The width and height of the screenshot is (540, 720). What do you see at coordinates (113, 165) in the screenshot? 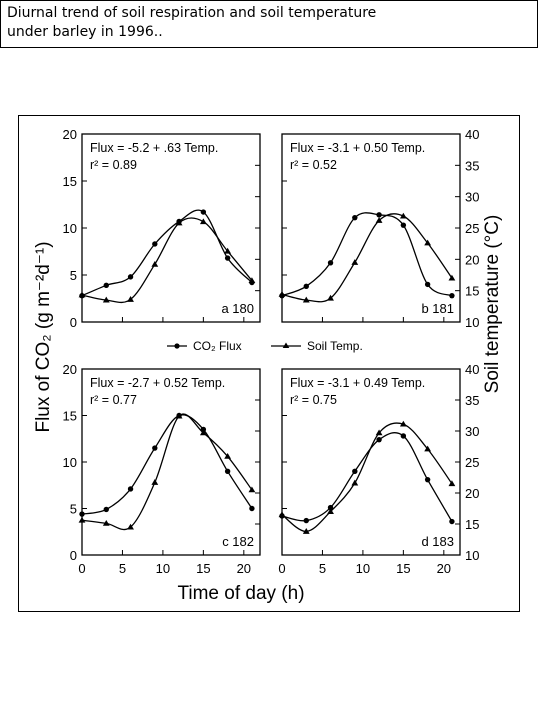
I see `panel-1-r2: r² = 0.89` at bounding box center [113, 165].